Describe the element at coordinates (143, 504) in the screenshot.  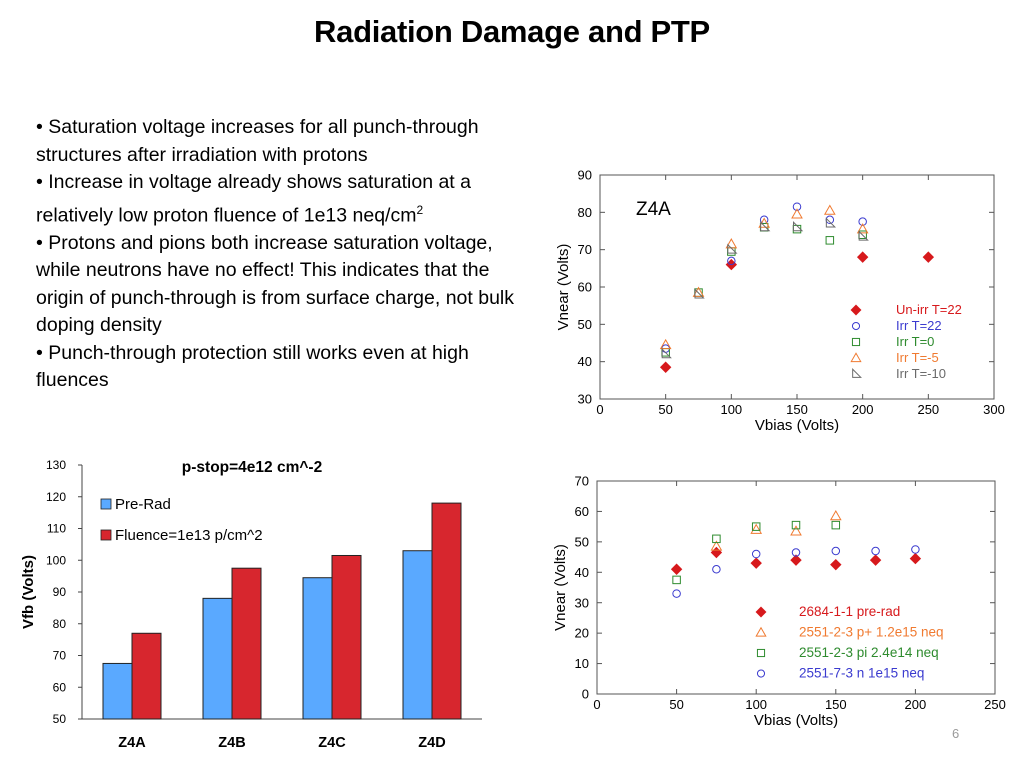
I see `legend-label: Pre-Rad` at that location.